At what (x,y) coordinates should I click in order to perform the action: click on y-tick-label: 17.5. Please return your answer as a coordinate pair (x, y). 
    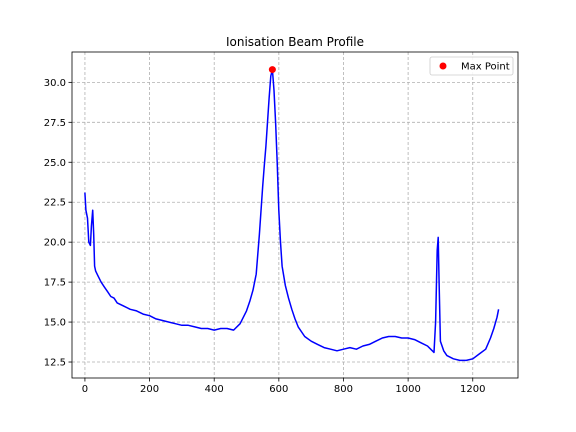
    Looking at the image, I should click on (55, 283).